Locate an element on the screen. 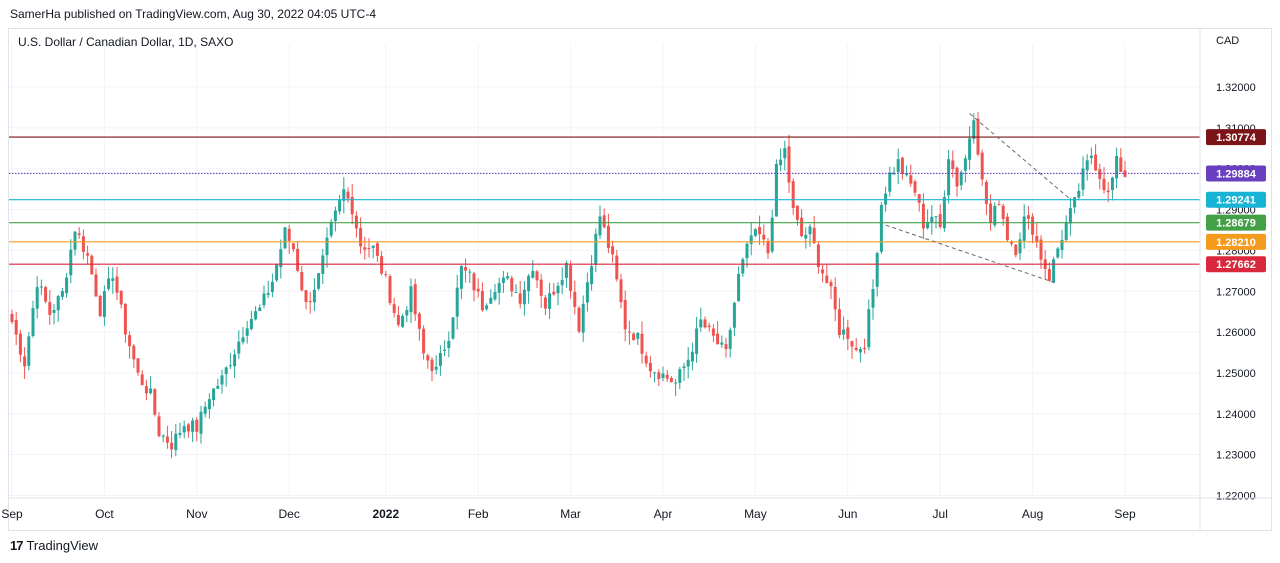 The width and height of the screenshot is (1280, 563). price-tick-label: 1.32000 is located at coordinates (1236, 88).